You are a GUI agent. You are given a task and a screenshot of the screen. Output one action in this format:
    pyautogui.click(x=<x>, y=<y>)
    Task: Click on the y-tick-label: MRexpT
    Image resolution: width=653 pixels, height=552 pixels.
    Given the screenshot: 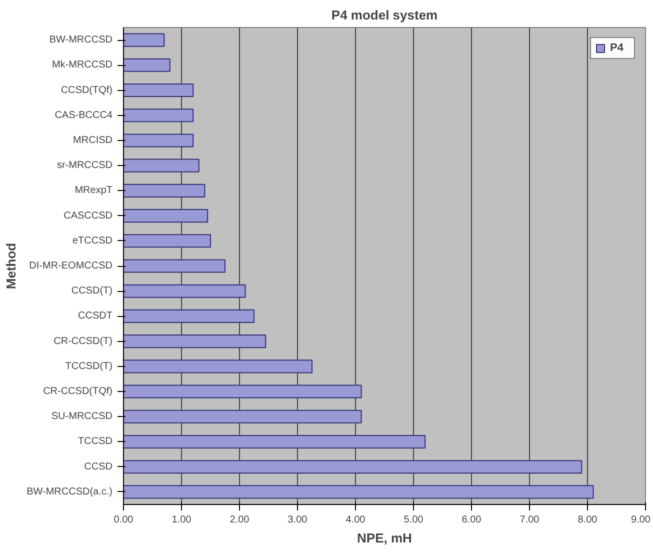 What is the action you would take?
    pyautogui.click(x=93, y=190)
    